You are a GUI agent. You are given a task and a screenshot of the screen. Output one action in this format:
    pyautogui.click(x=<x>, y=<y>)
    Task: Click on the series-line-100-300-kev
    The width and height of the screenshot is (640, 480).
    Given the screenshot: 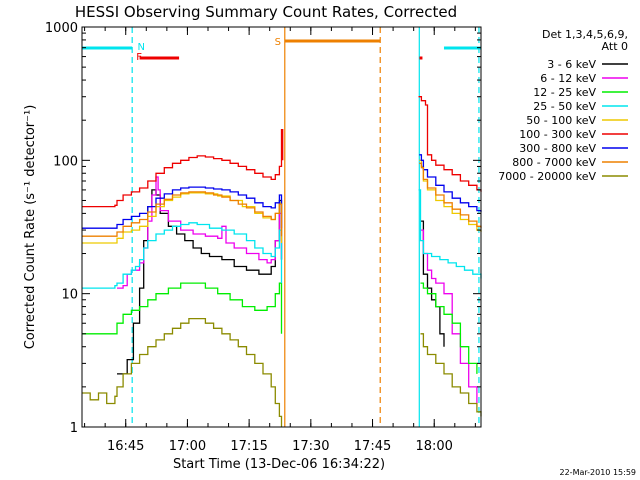 What is the action you would take?
    pyautogui.click(x=183, y=168)
    